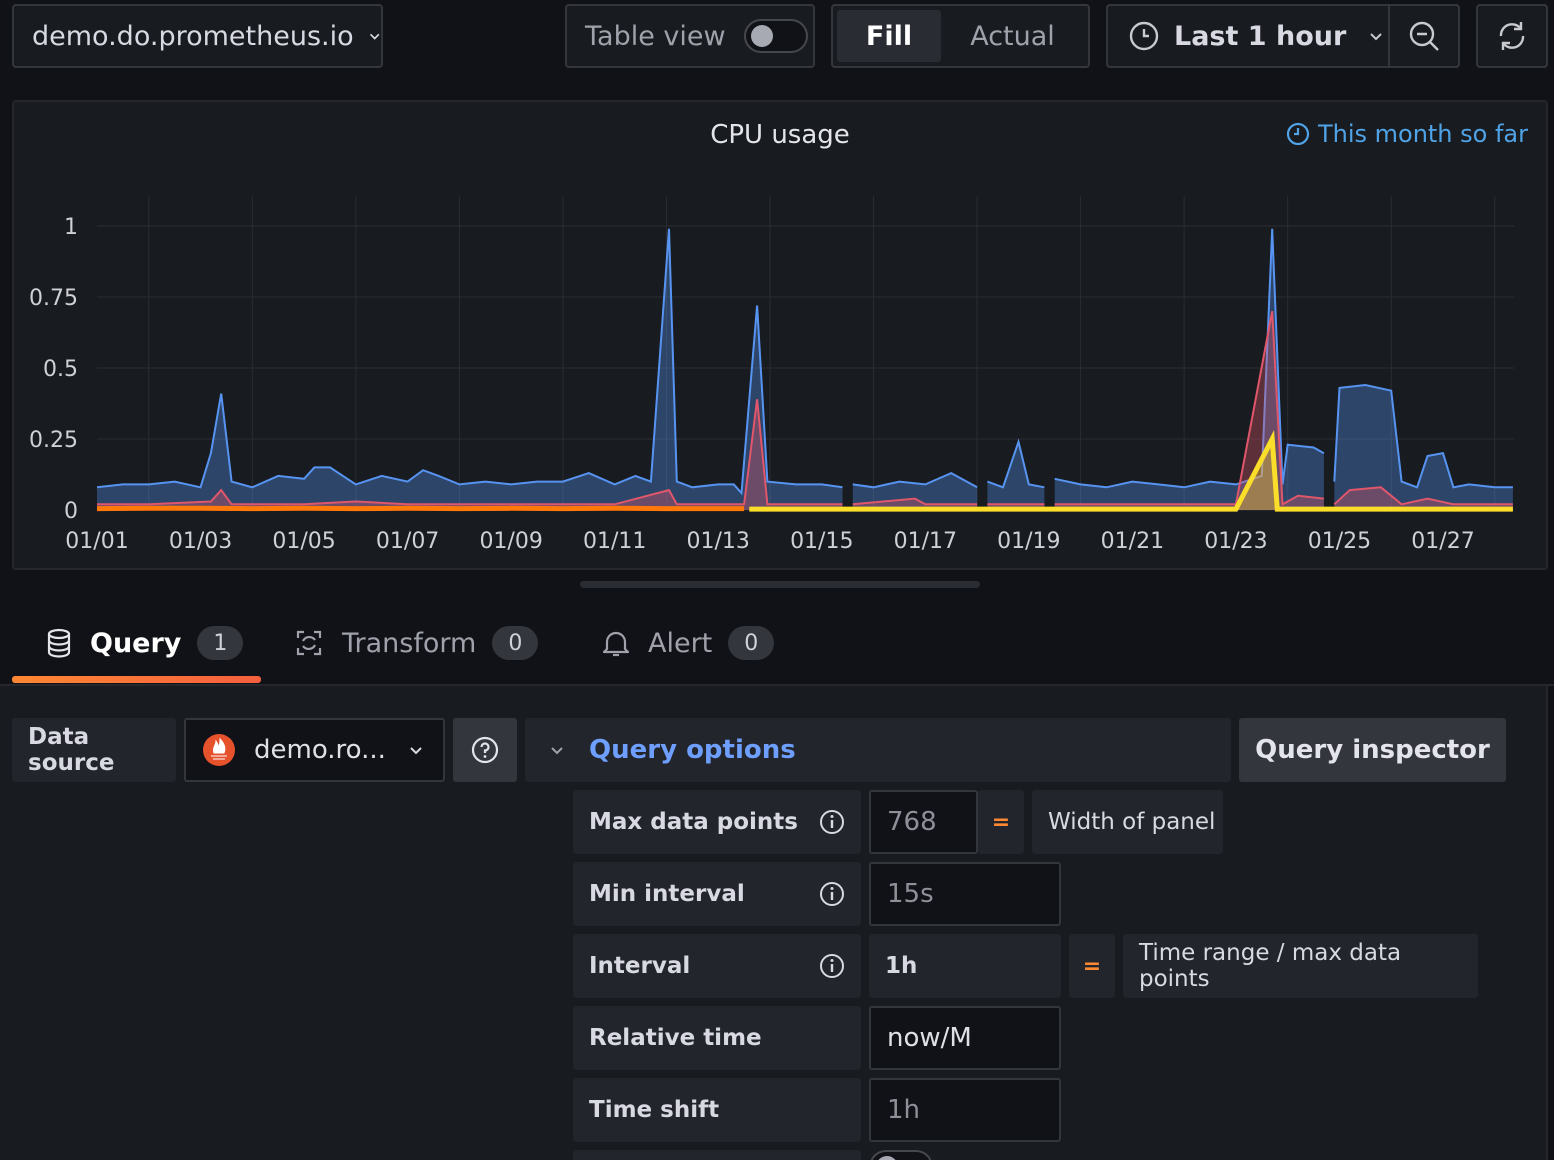 Image resolution: width=1554 pixels, height=1160 pixels. What do you see at coordinates (59, 643) in the screenshot?
I see `database-icon` at bounding box center [59, 643].